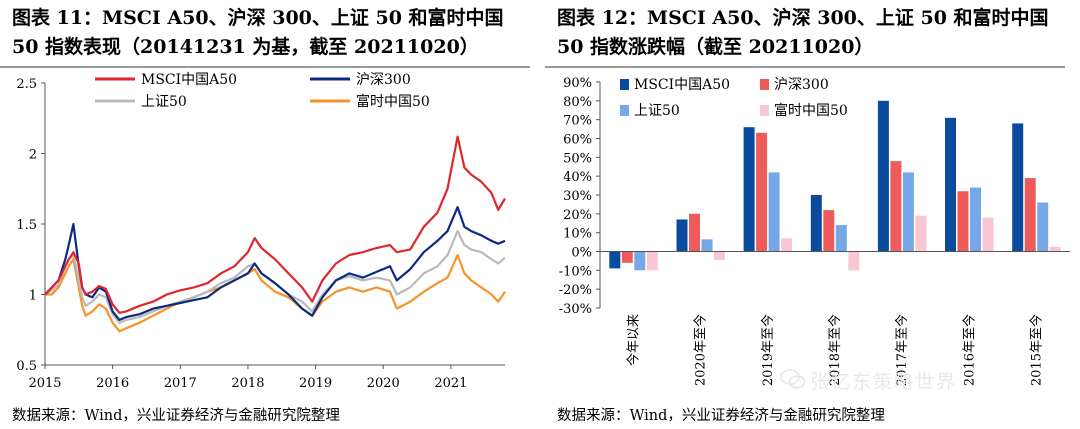 The image size is (1080, 429). What do you see at coordinates (793, 379) in the screenshot?
I see `wechat-icon` at bounding box center [793, 379].